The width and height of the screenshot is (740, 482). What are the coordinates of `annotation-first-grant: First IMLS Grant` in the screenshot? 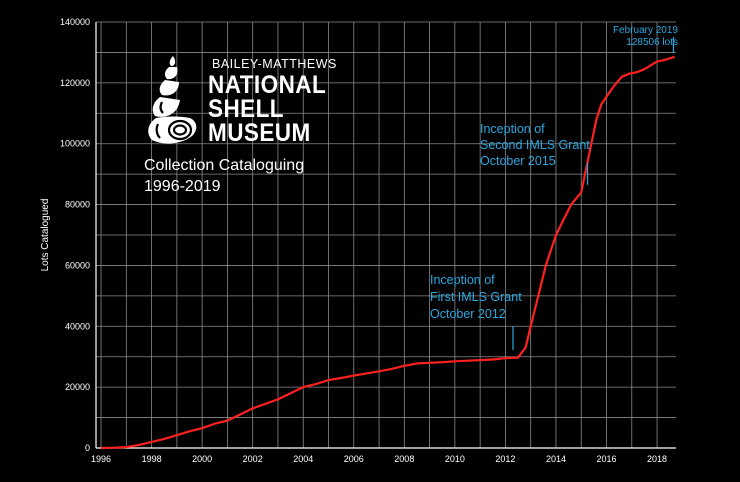 It's located at (476, 297).